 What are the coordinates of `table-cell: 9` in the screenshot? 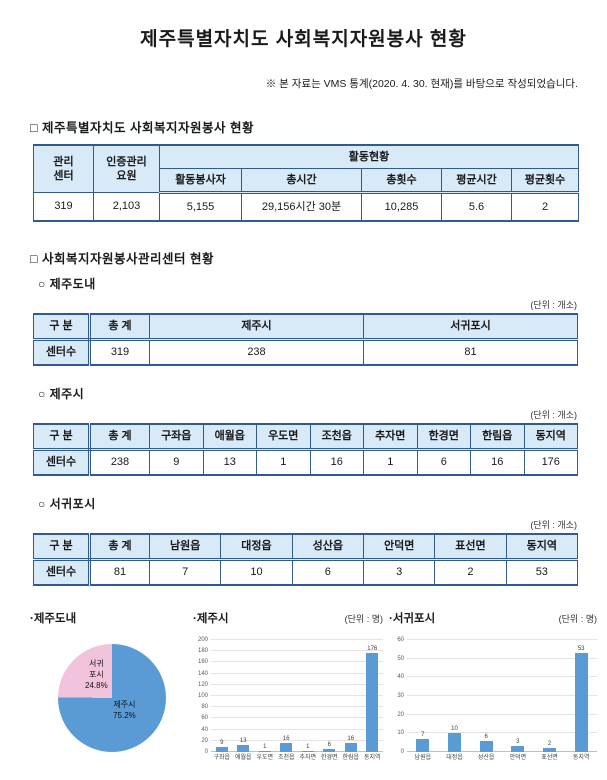 It's located at (176, 462).